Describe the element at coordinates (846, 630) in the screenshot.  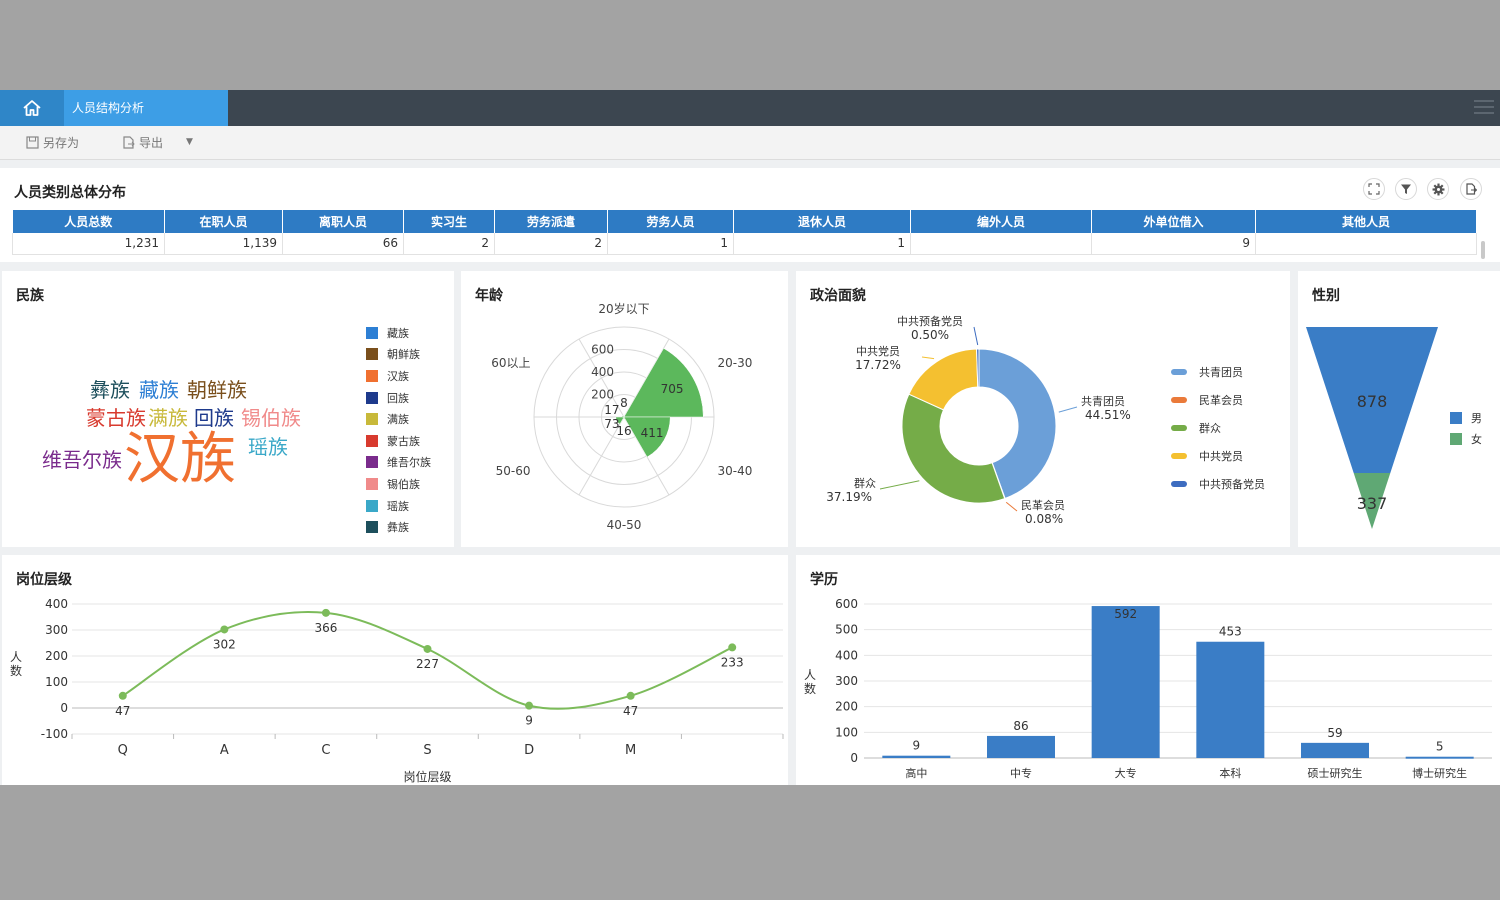
I see `y-tick-label: 500` at that location.